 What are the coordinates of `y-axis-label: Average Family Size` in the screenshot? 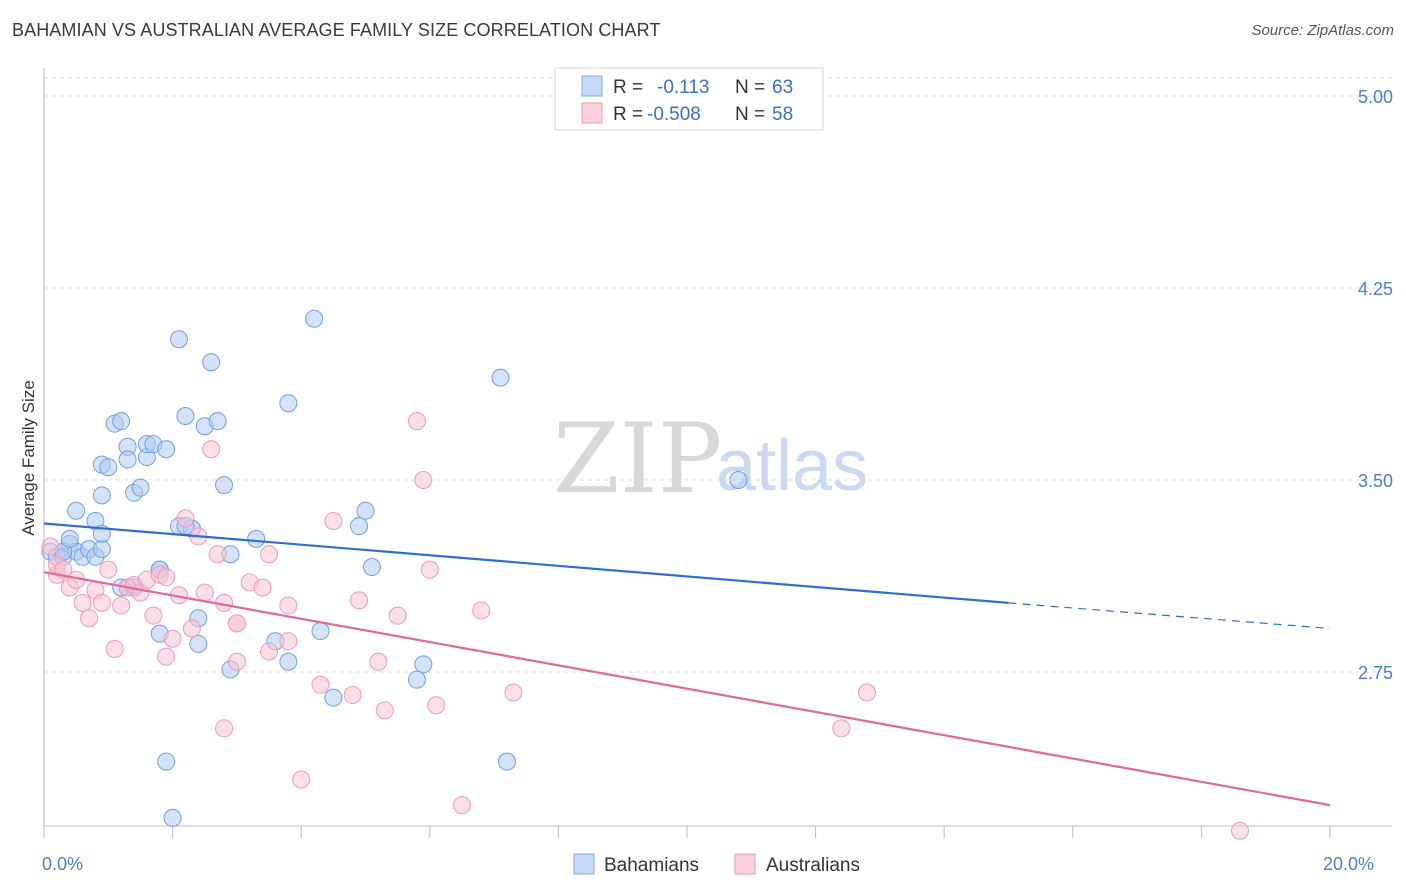 It's located at (28, 458).